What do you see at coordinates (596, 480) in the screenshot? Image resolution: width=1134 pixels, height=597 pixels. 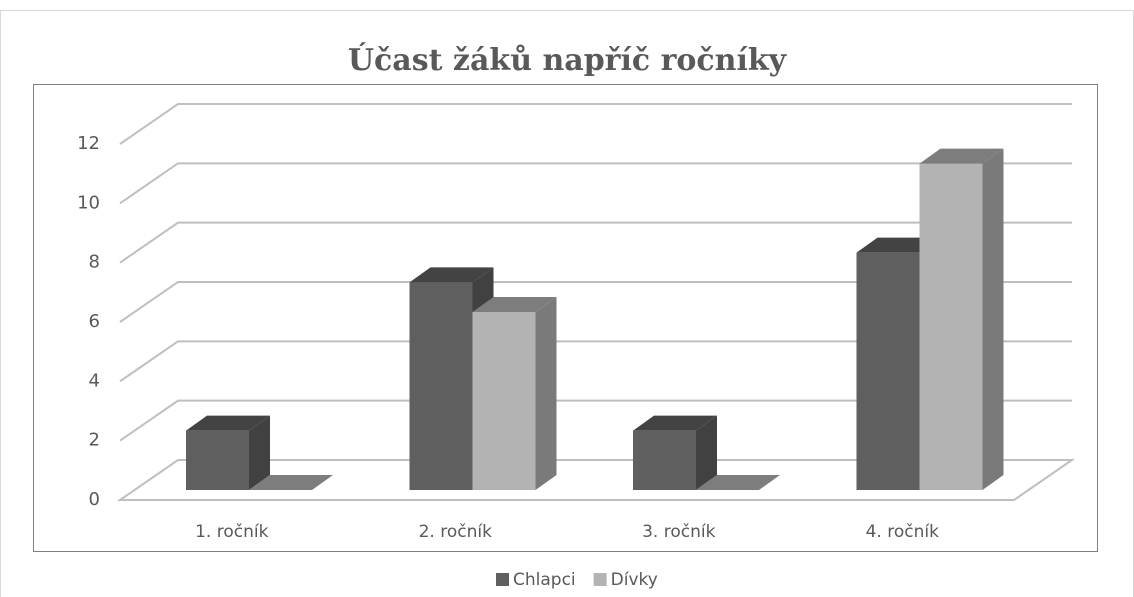 I see `floor` at bounding box center [596, 480].